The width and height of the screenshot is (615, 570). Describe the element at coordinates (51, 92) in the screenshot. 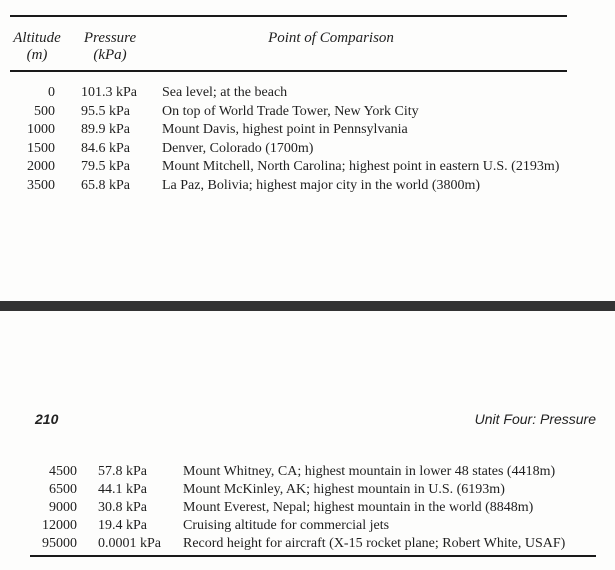

I see `altitude-cell: 0` at that location.